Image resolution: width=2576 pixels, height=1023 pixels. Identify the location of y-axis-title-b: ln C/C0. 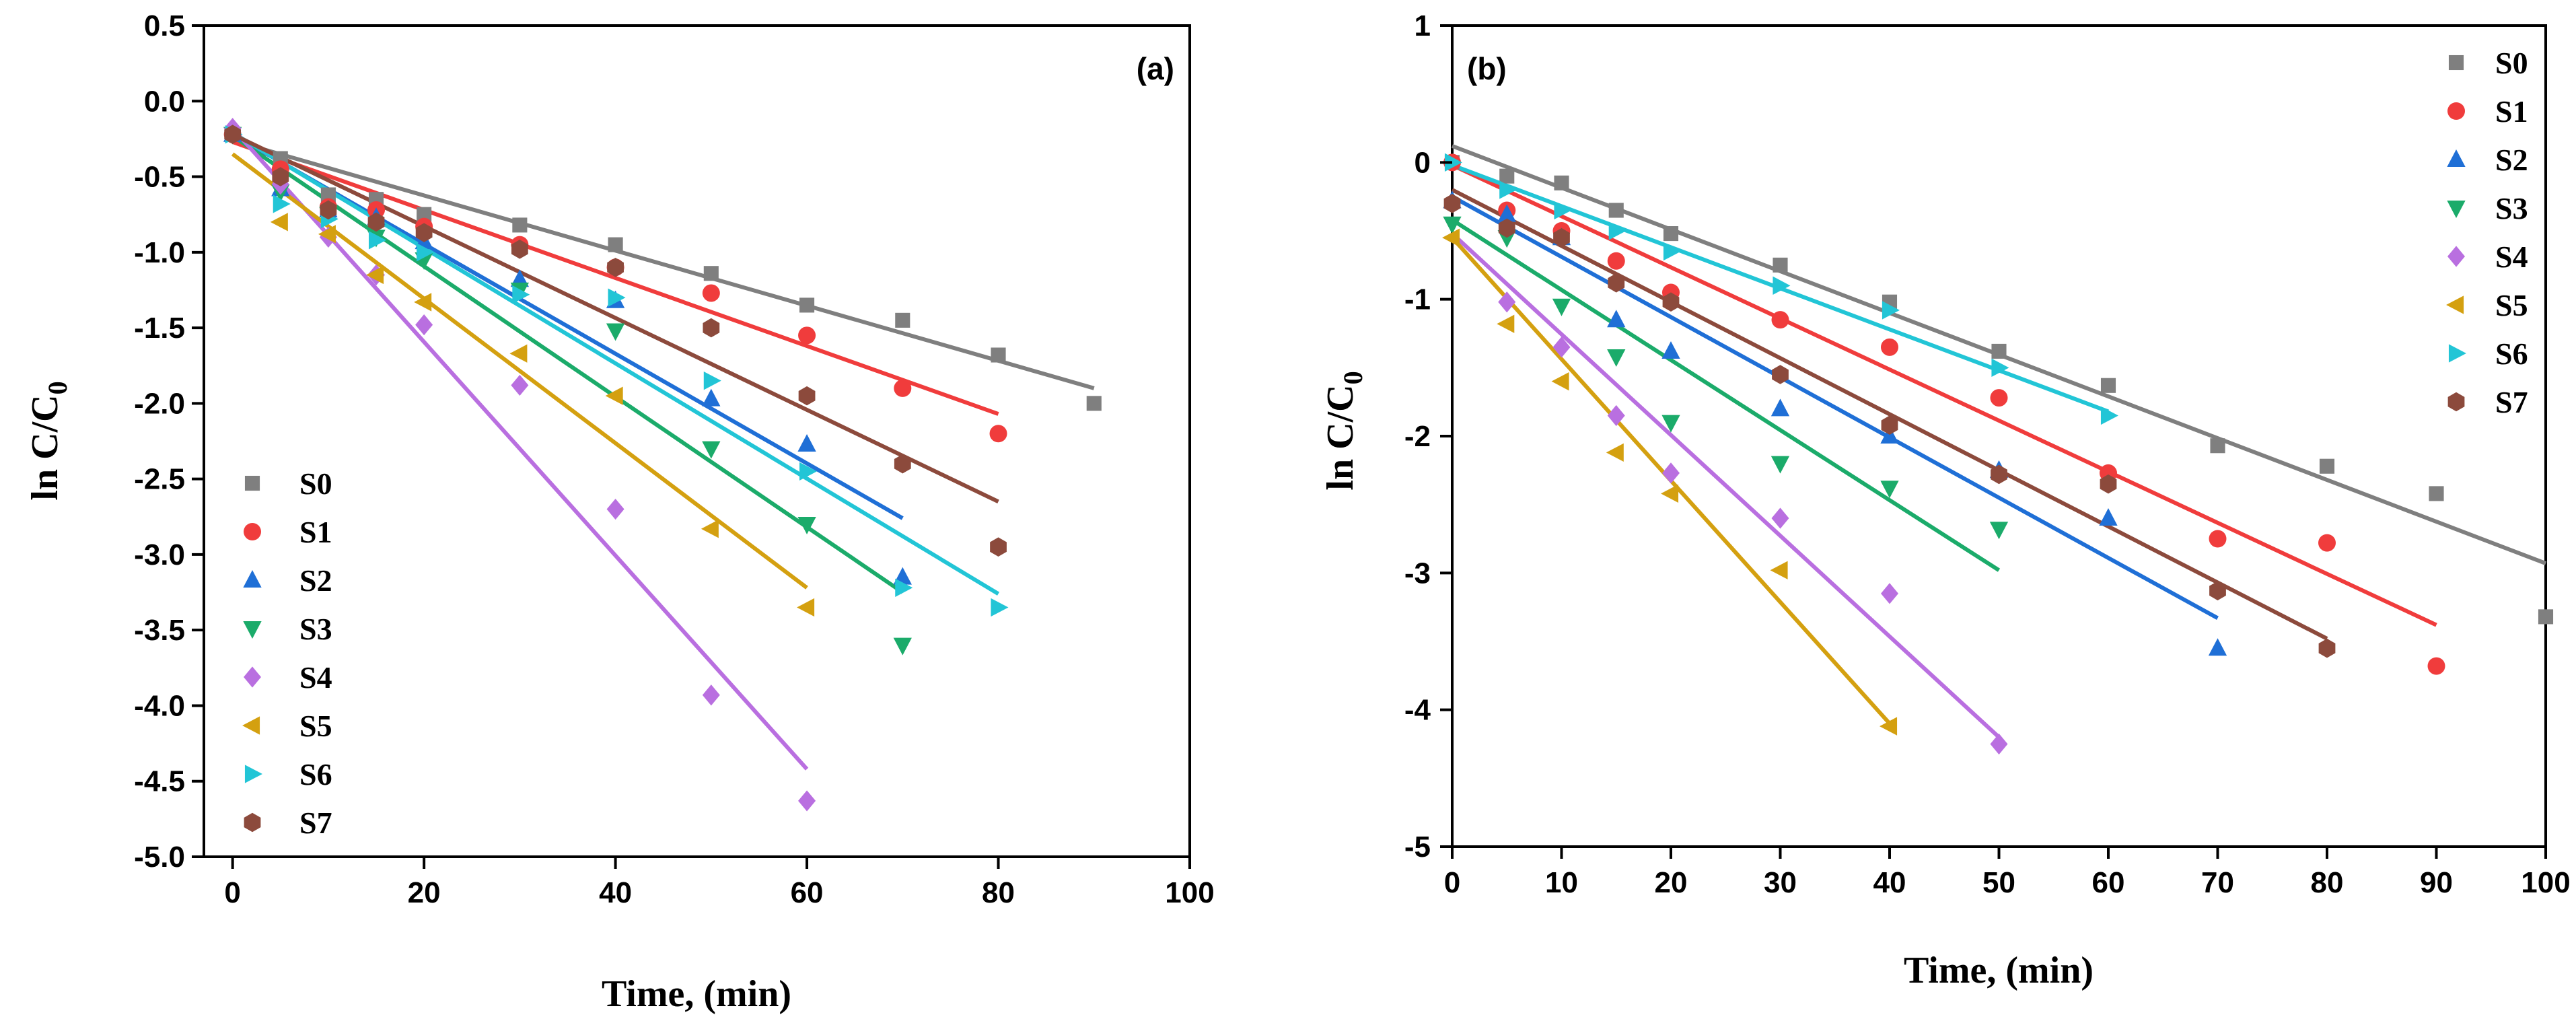
(1344, 430).